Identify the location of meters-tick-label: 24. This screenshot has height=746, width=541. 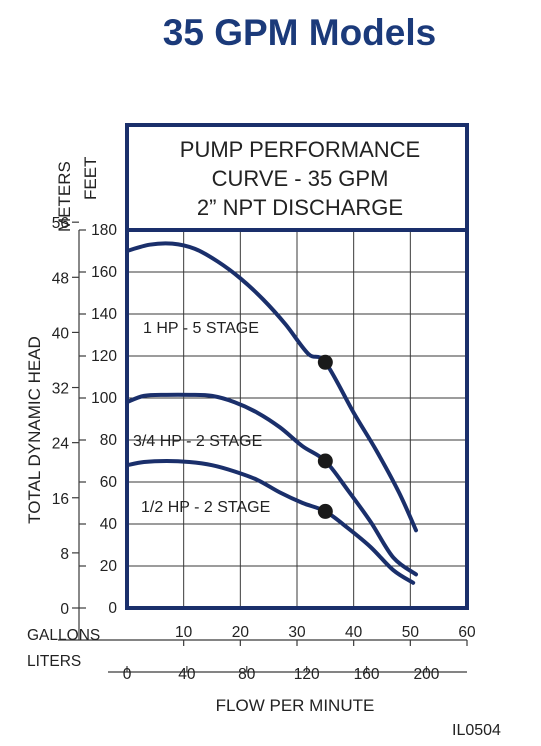
(61, 444).